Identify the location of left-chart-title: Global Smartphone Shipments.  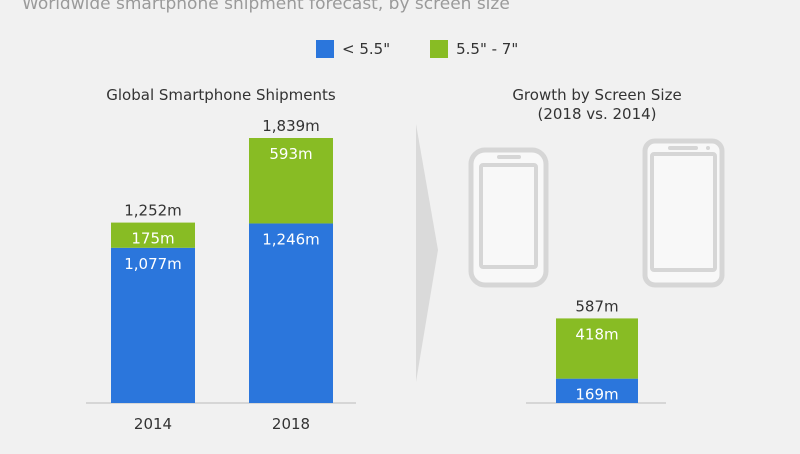
(221, 95).